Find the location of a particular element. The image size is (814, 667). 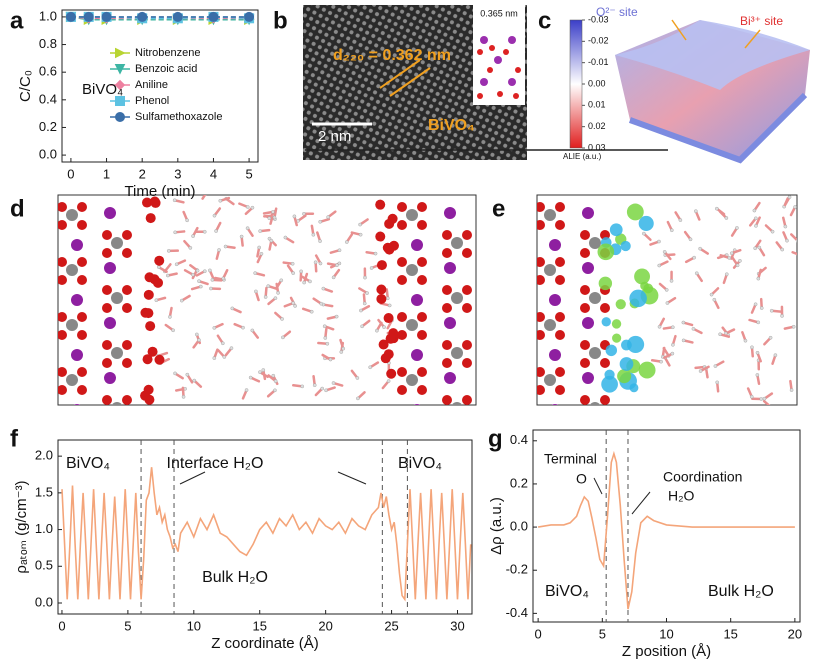

y-tick-label: 0.0 is located at coordinates (44, 601).